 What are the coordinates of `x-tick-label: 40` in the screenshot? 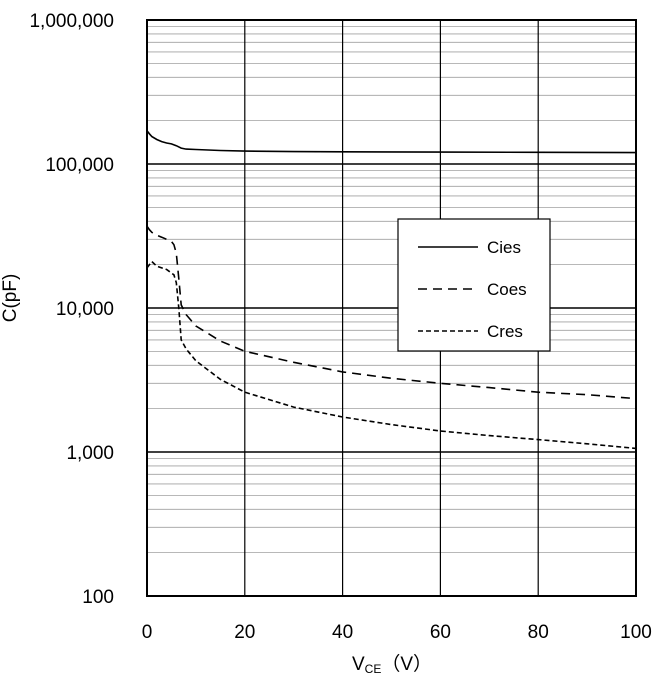 It's located at (342, 632).